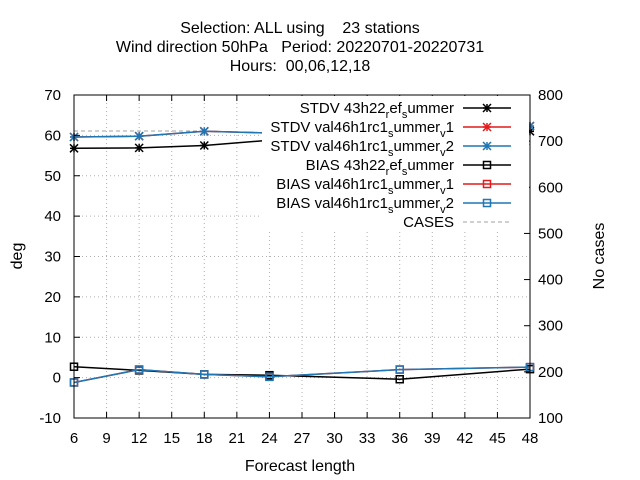 The height and width of the screenshot is (480, 640). What do you see at coordinates (367, 438) in the screenshot?
I see `x-tick-label: 33` at bounding box center [367, 438].